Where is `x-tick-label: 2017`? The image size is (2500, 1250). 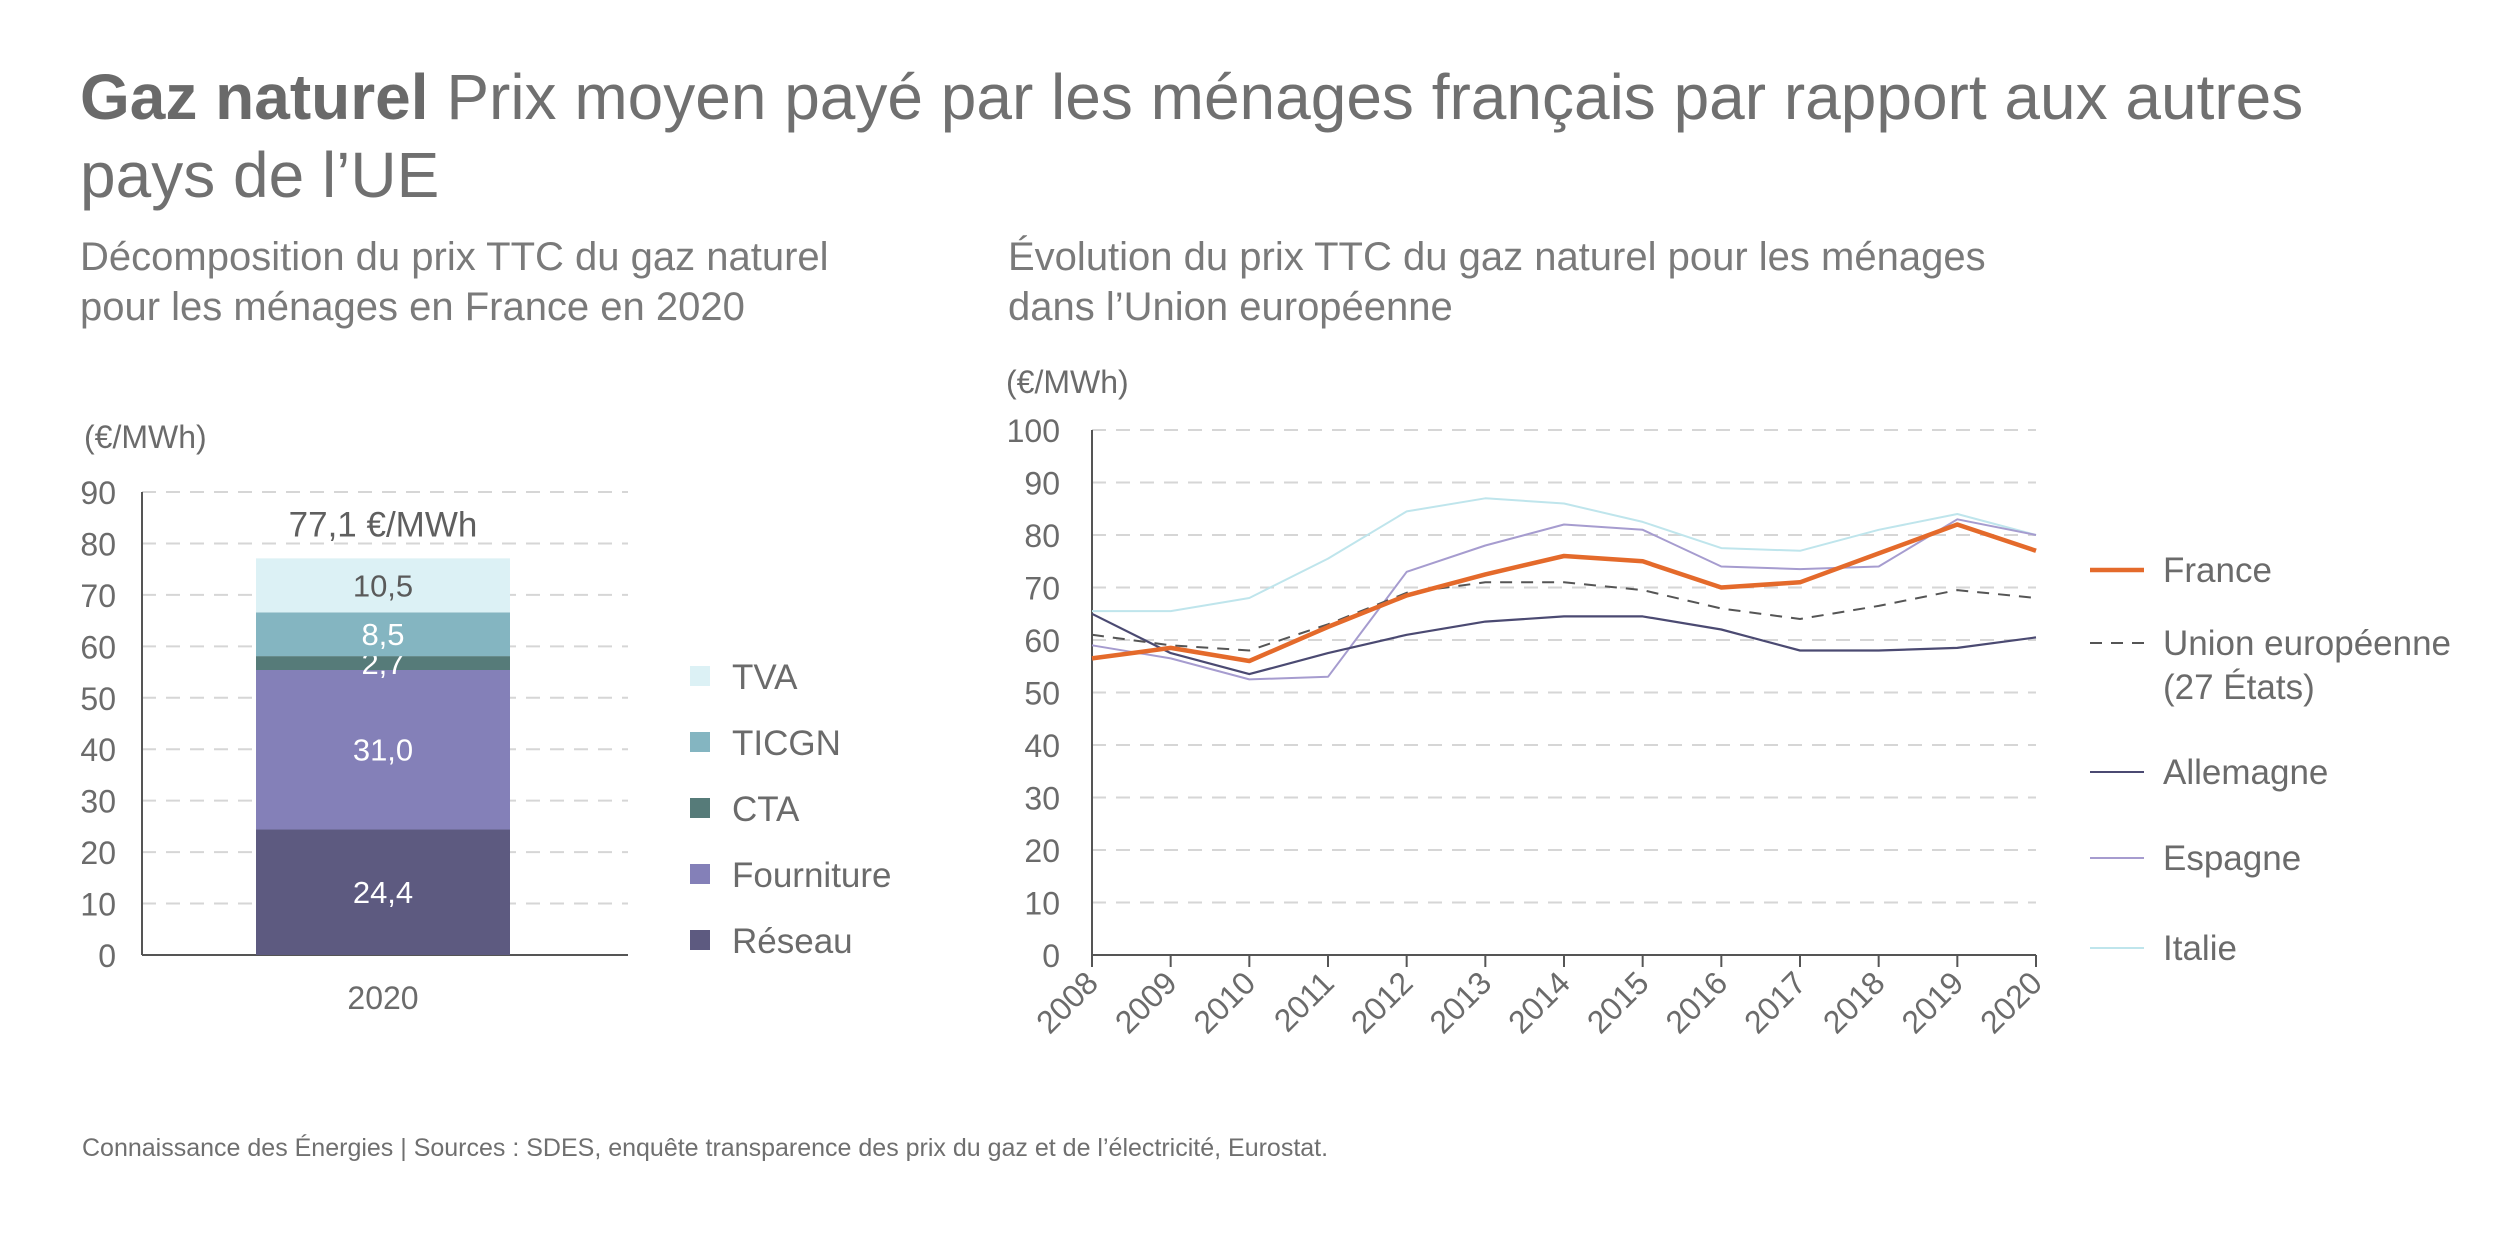
x-tick-label: 2017 is located at coordinates (1775, 1002).